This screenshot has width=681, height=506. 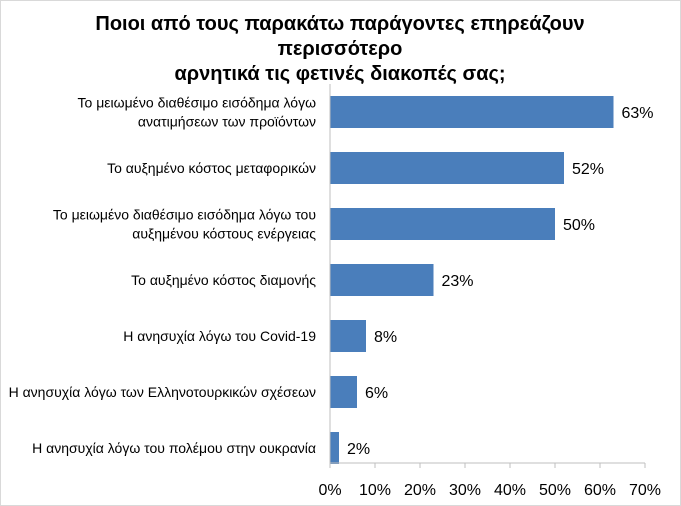 I want to click on category-label-4-line-1: Το αυξημένο κόστος διαμονής, so click(x=223, y=280).